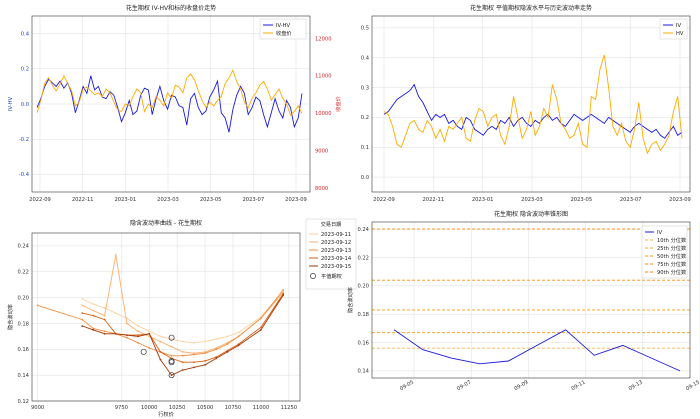 The image size is (700, 419). Describe the element at coordinates (407, 386) in the screenshot. I see `c4-xtick-label: 09-05` at that location.